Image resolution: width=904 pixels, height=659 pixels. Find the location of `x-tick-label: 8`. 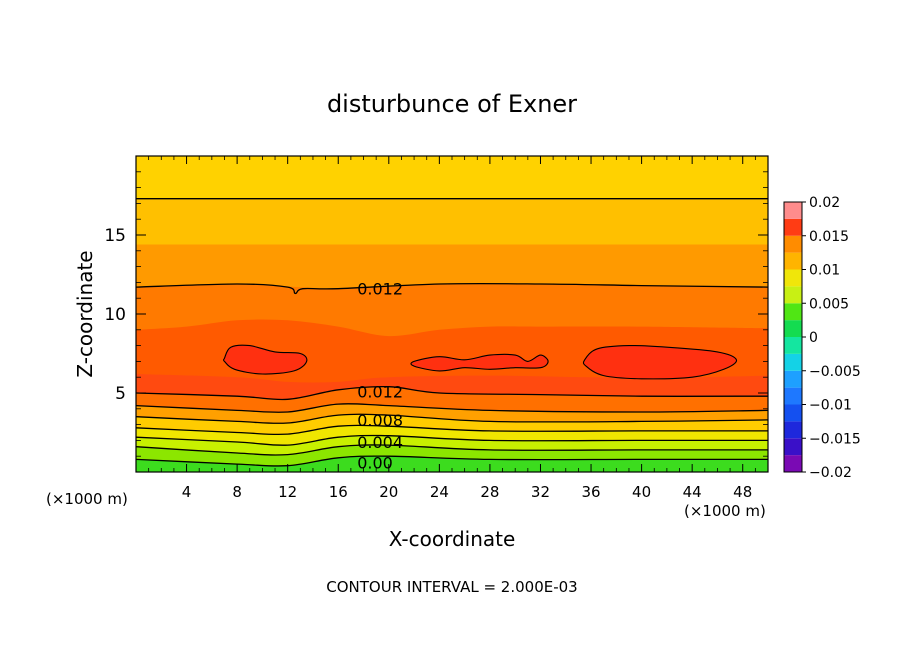

x-tick-label: 8 is located at coordinates (237, 492).